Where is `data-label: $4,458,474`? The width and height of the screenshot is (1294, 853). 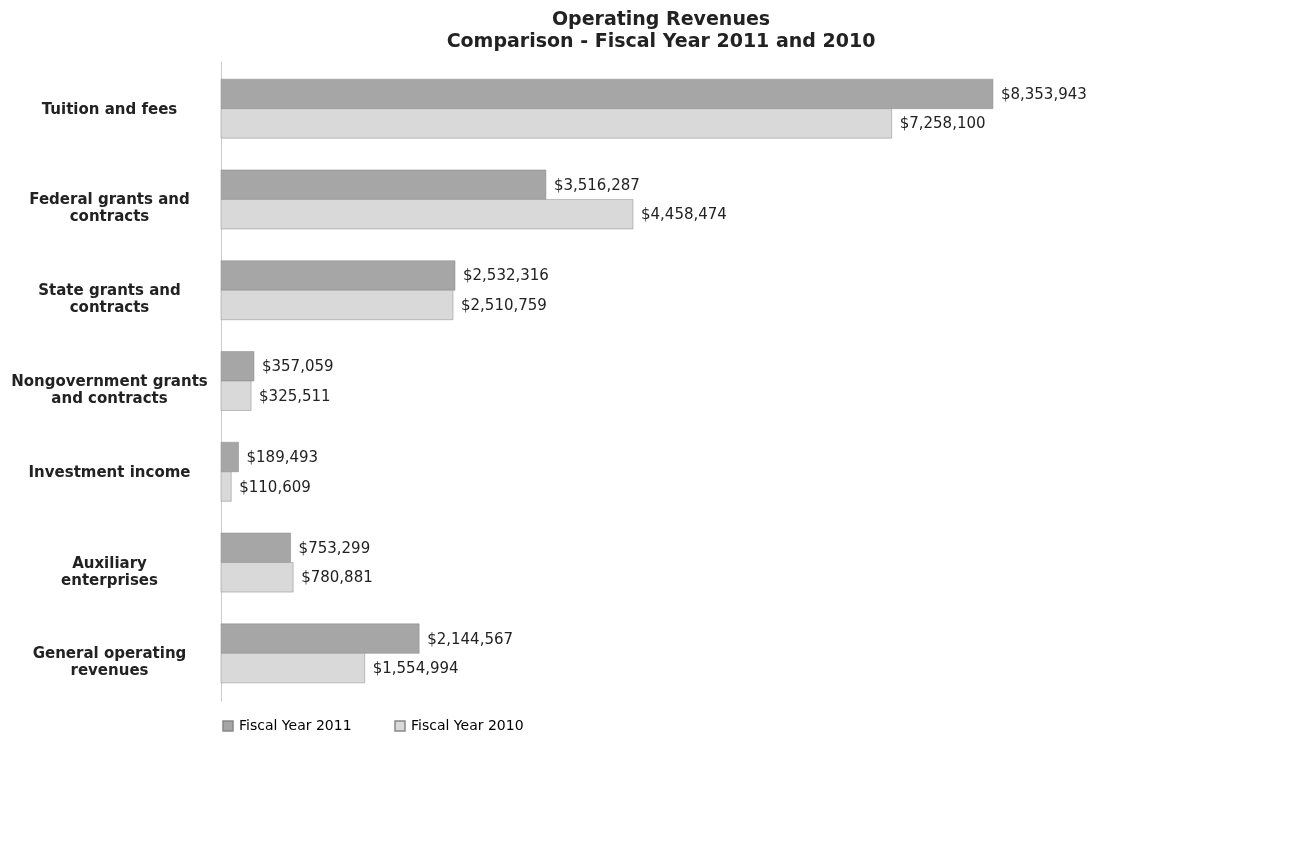
data-label: $4,458,474 is located at coordinates (683, 214).